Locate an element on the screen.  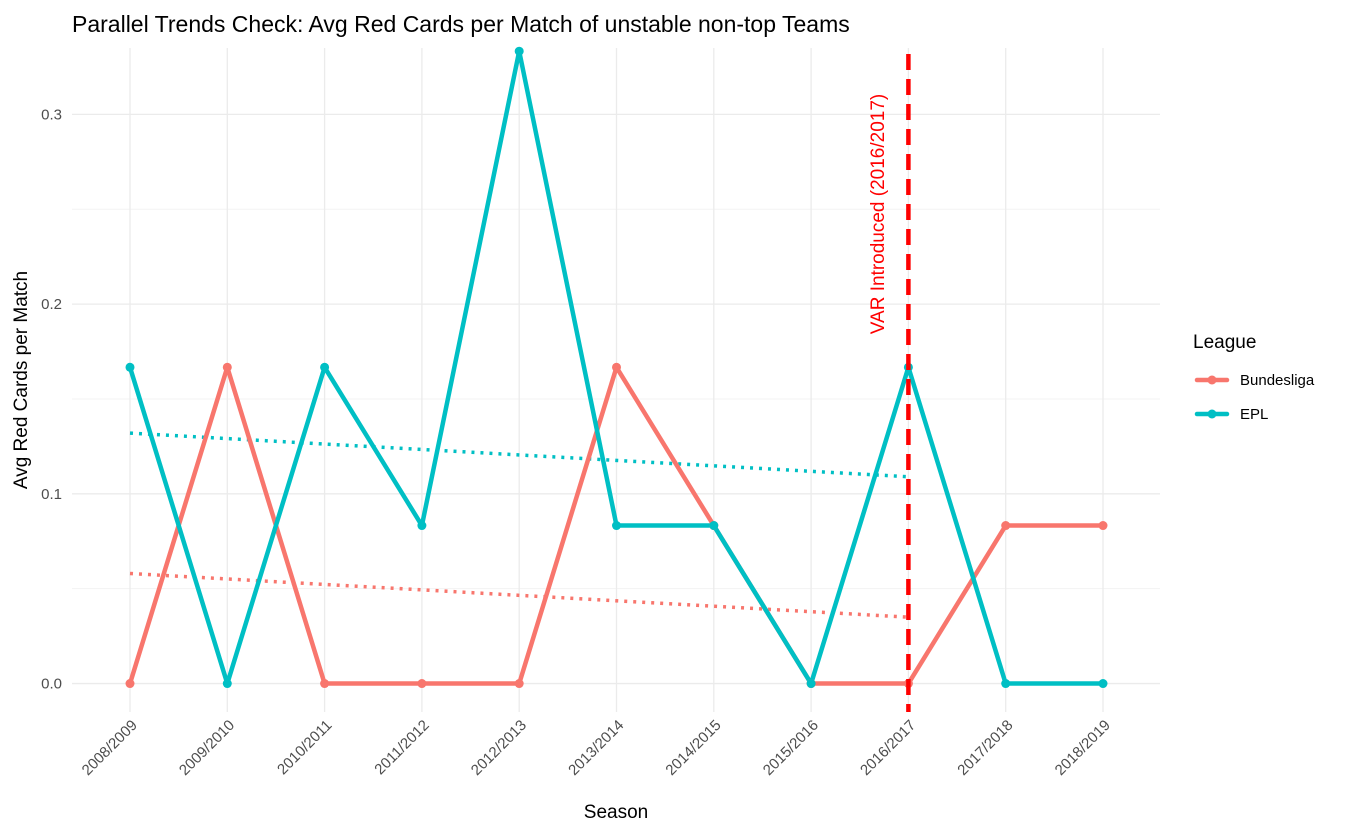
legend-label: EPL is located at coordinates (1254, 414).